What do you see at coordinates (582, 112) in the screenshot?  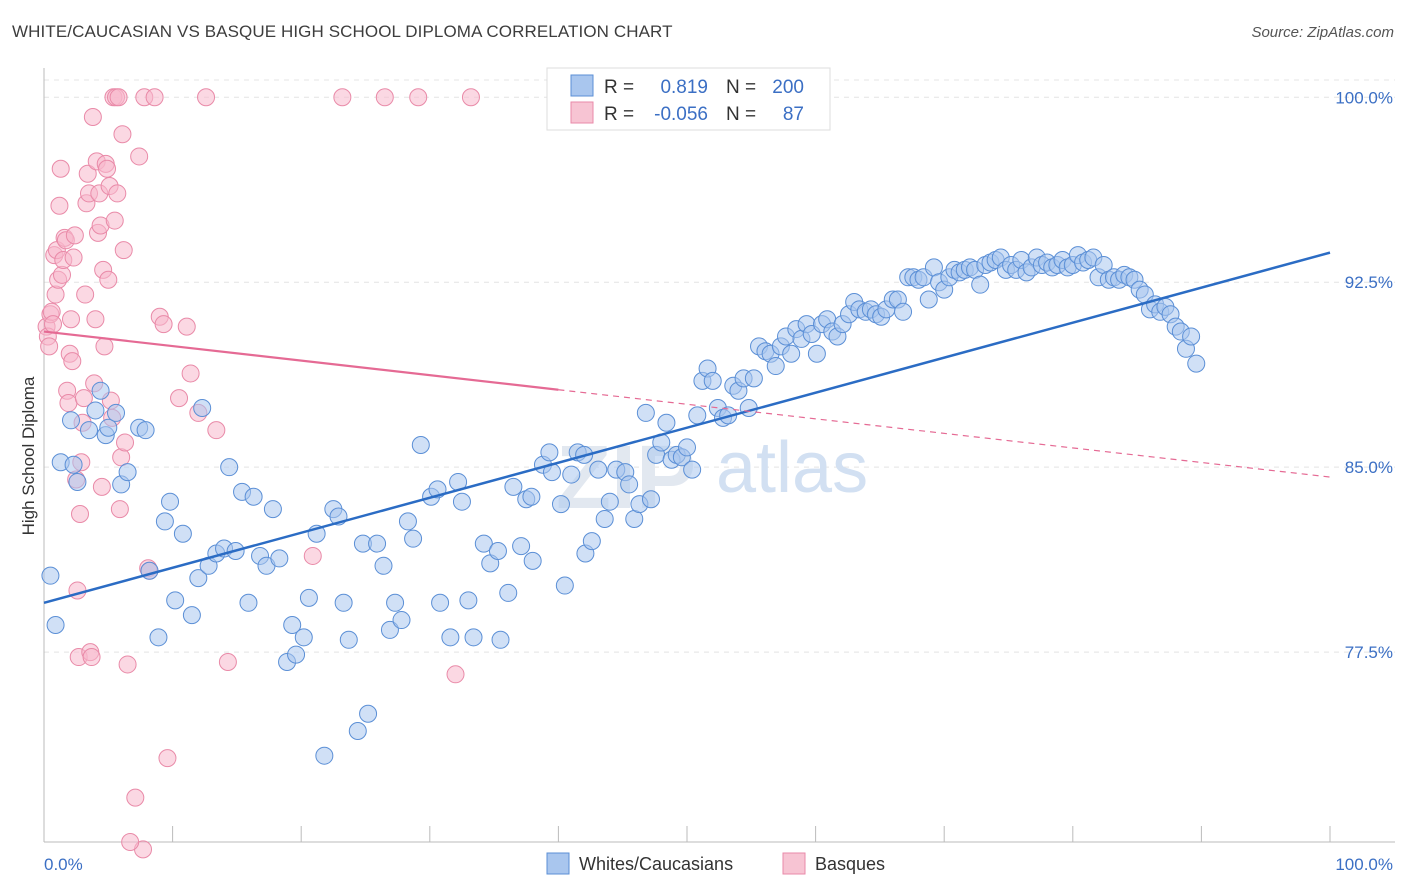 I see `legend-swatch-basque` at bounding box center [582, 112].